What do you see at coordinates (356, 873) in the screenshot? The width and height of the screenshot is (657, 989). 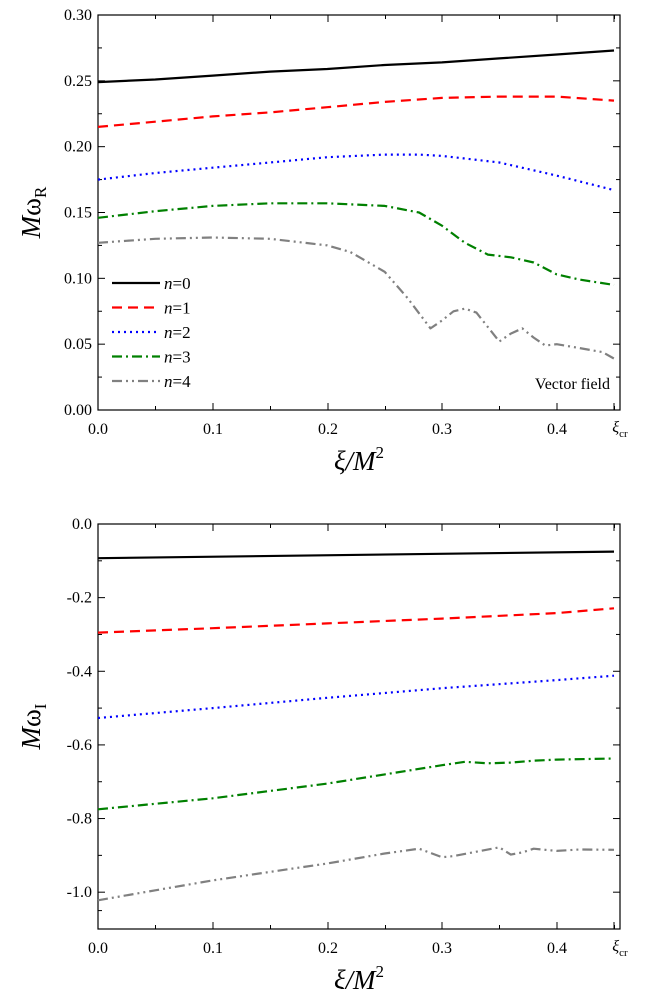 I see `series-line-n4` at bounding box center [356, 873].